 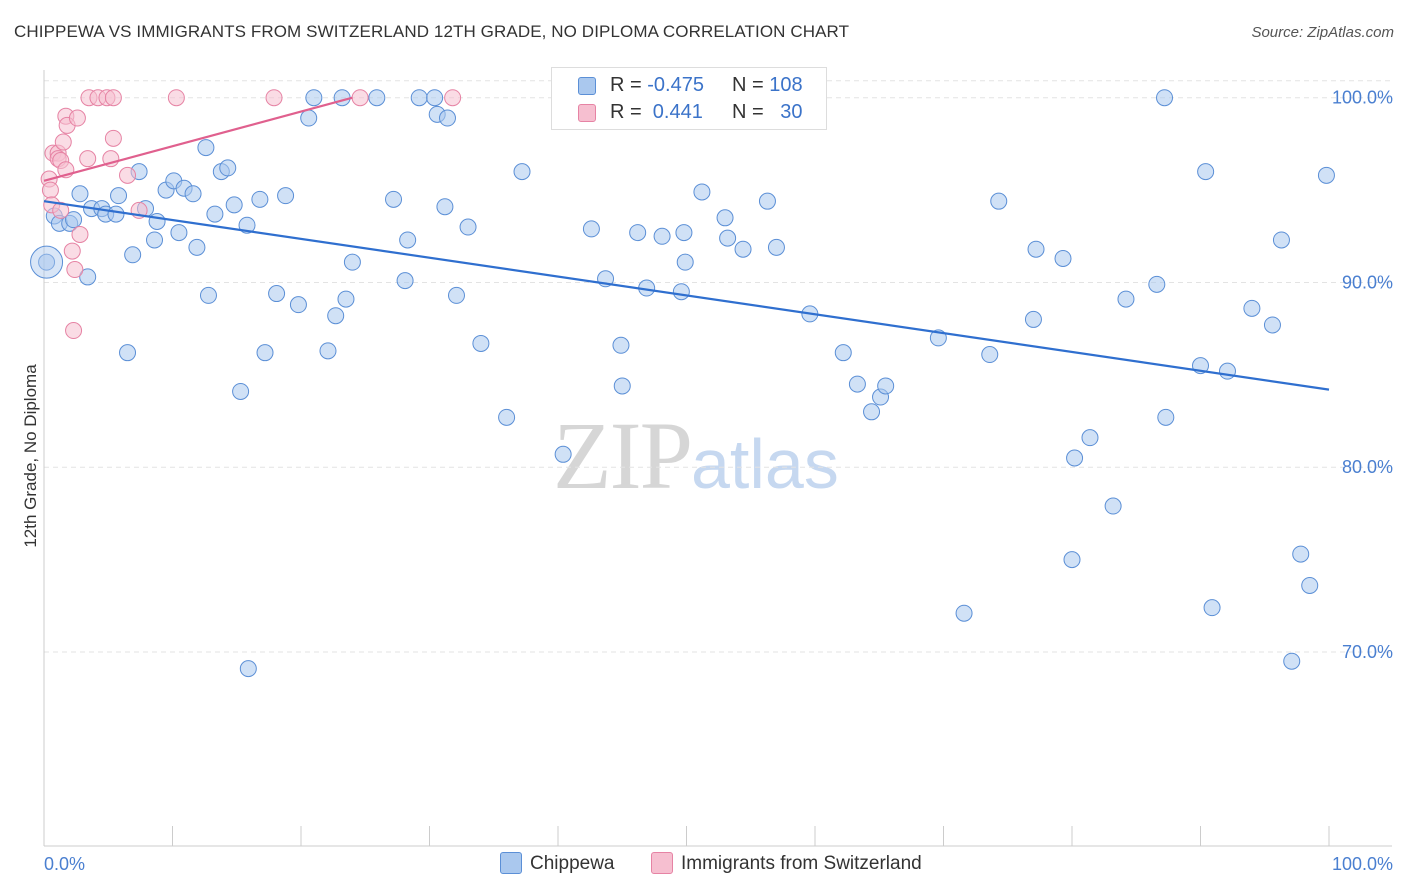 I want to click on legend-label-chippewa: Chippewa, so click(x=572, y=863).